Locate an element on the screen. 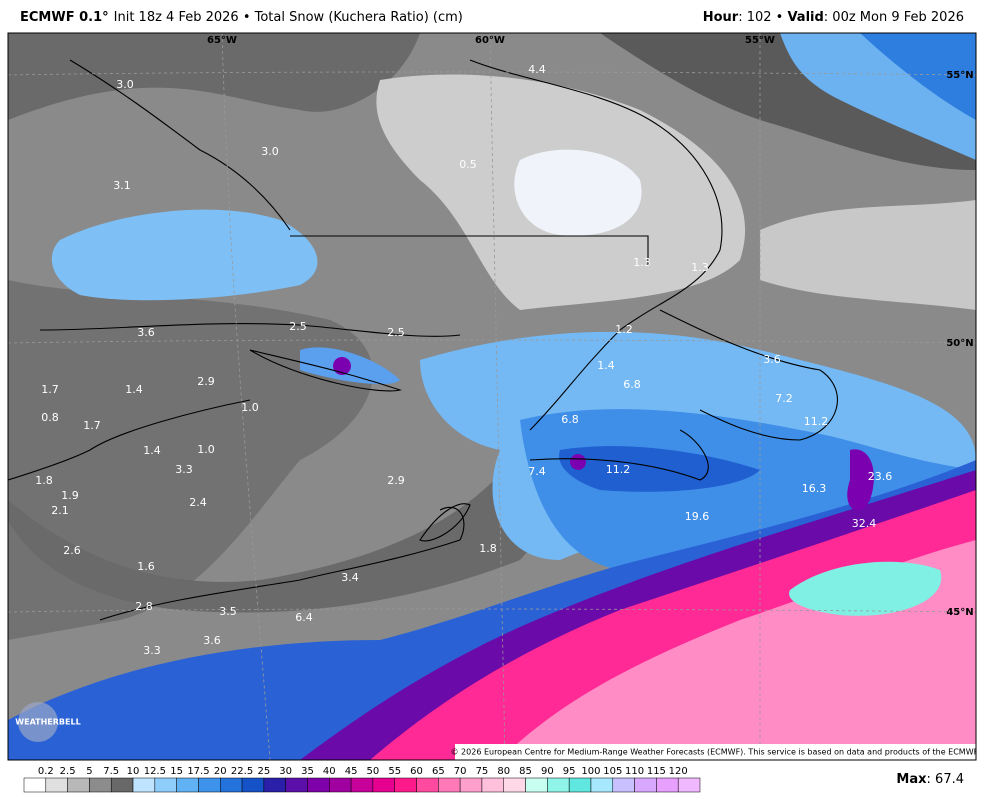 This screenshot has height=808, width=984. legend-label: 55 is located at coordinates (394, 771).